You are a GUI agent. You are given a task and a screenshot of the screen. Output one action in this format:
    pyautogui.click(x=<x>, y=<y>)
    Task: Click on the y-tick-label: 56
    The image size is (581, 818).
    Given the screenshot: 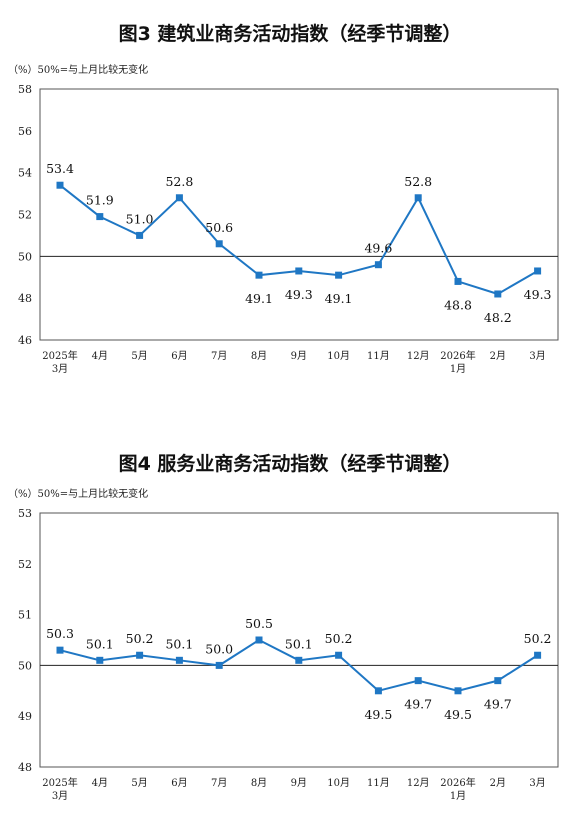 What is the action you would take?
    pyautogui.click(x=25, y=131)
    